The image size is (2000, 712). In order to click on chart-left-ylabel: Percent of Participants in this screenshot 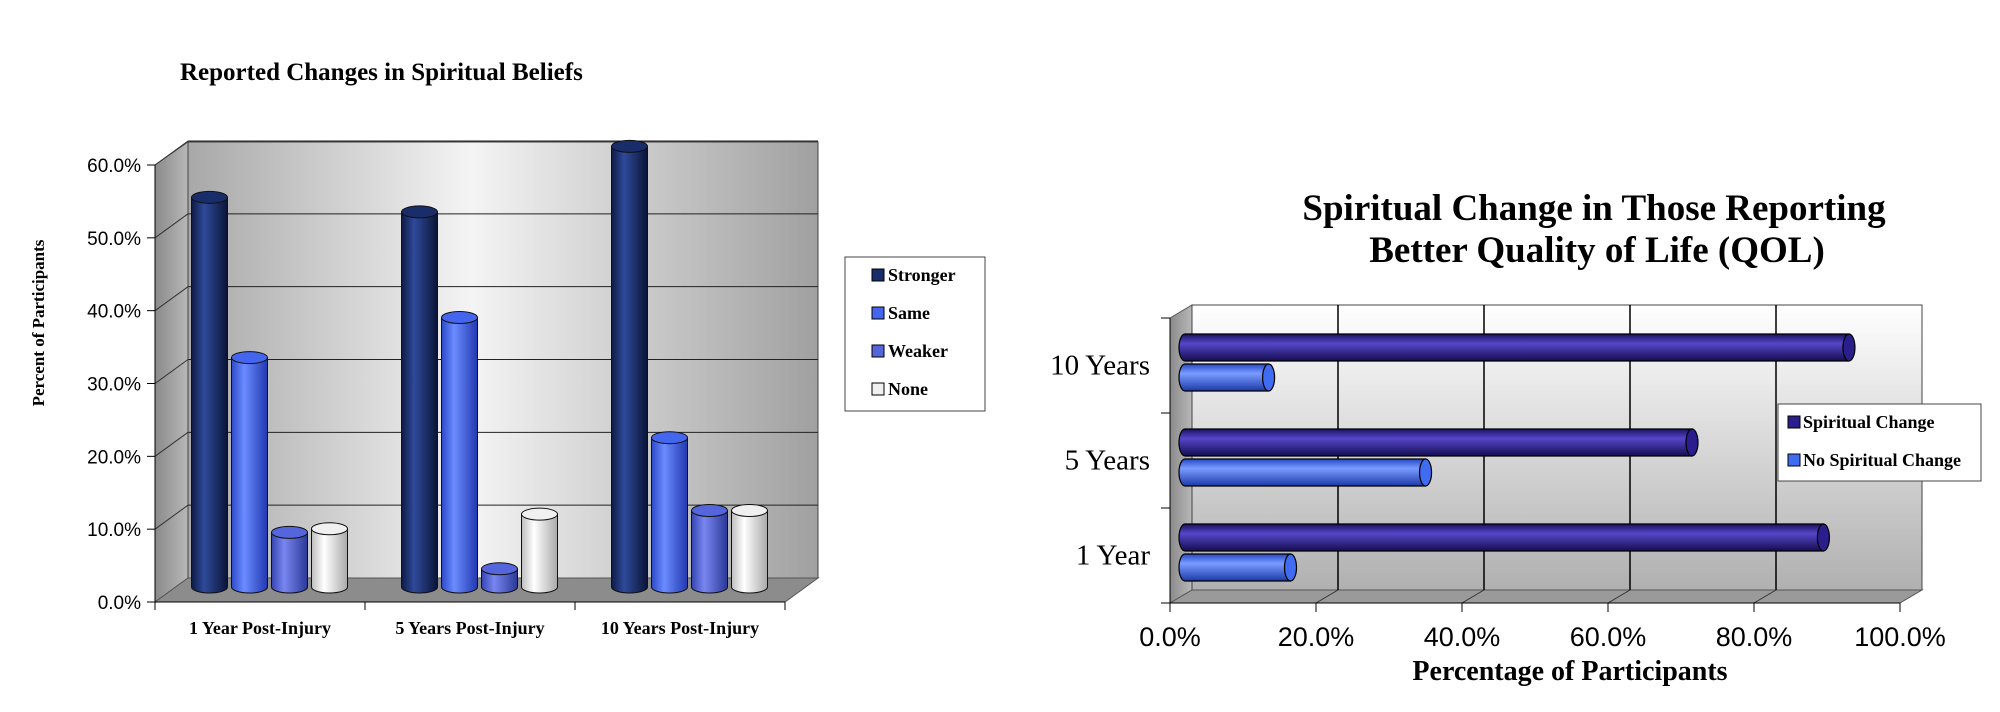, I will do `click(38, 322)`.